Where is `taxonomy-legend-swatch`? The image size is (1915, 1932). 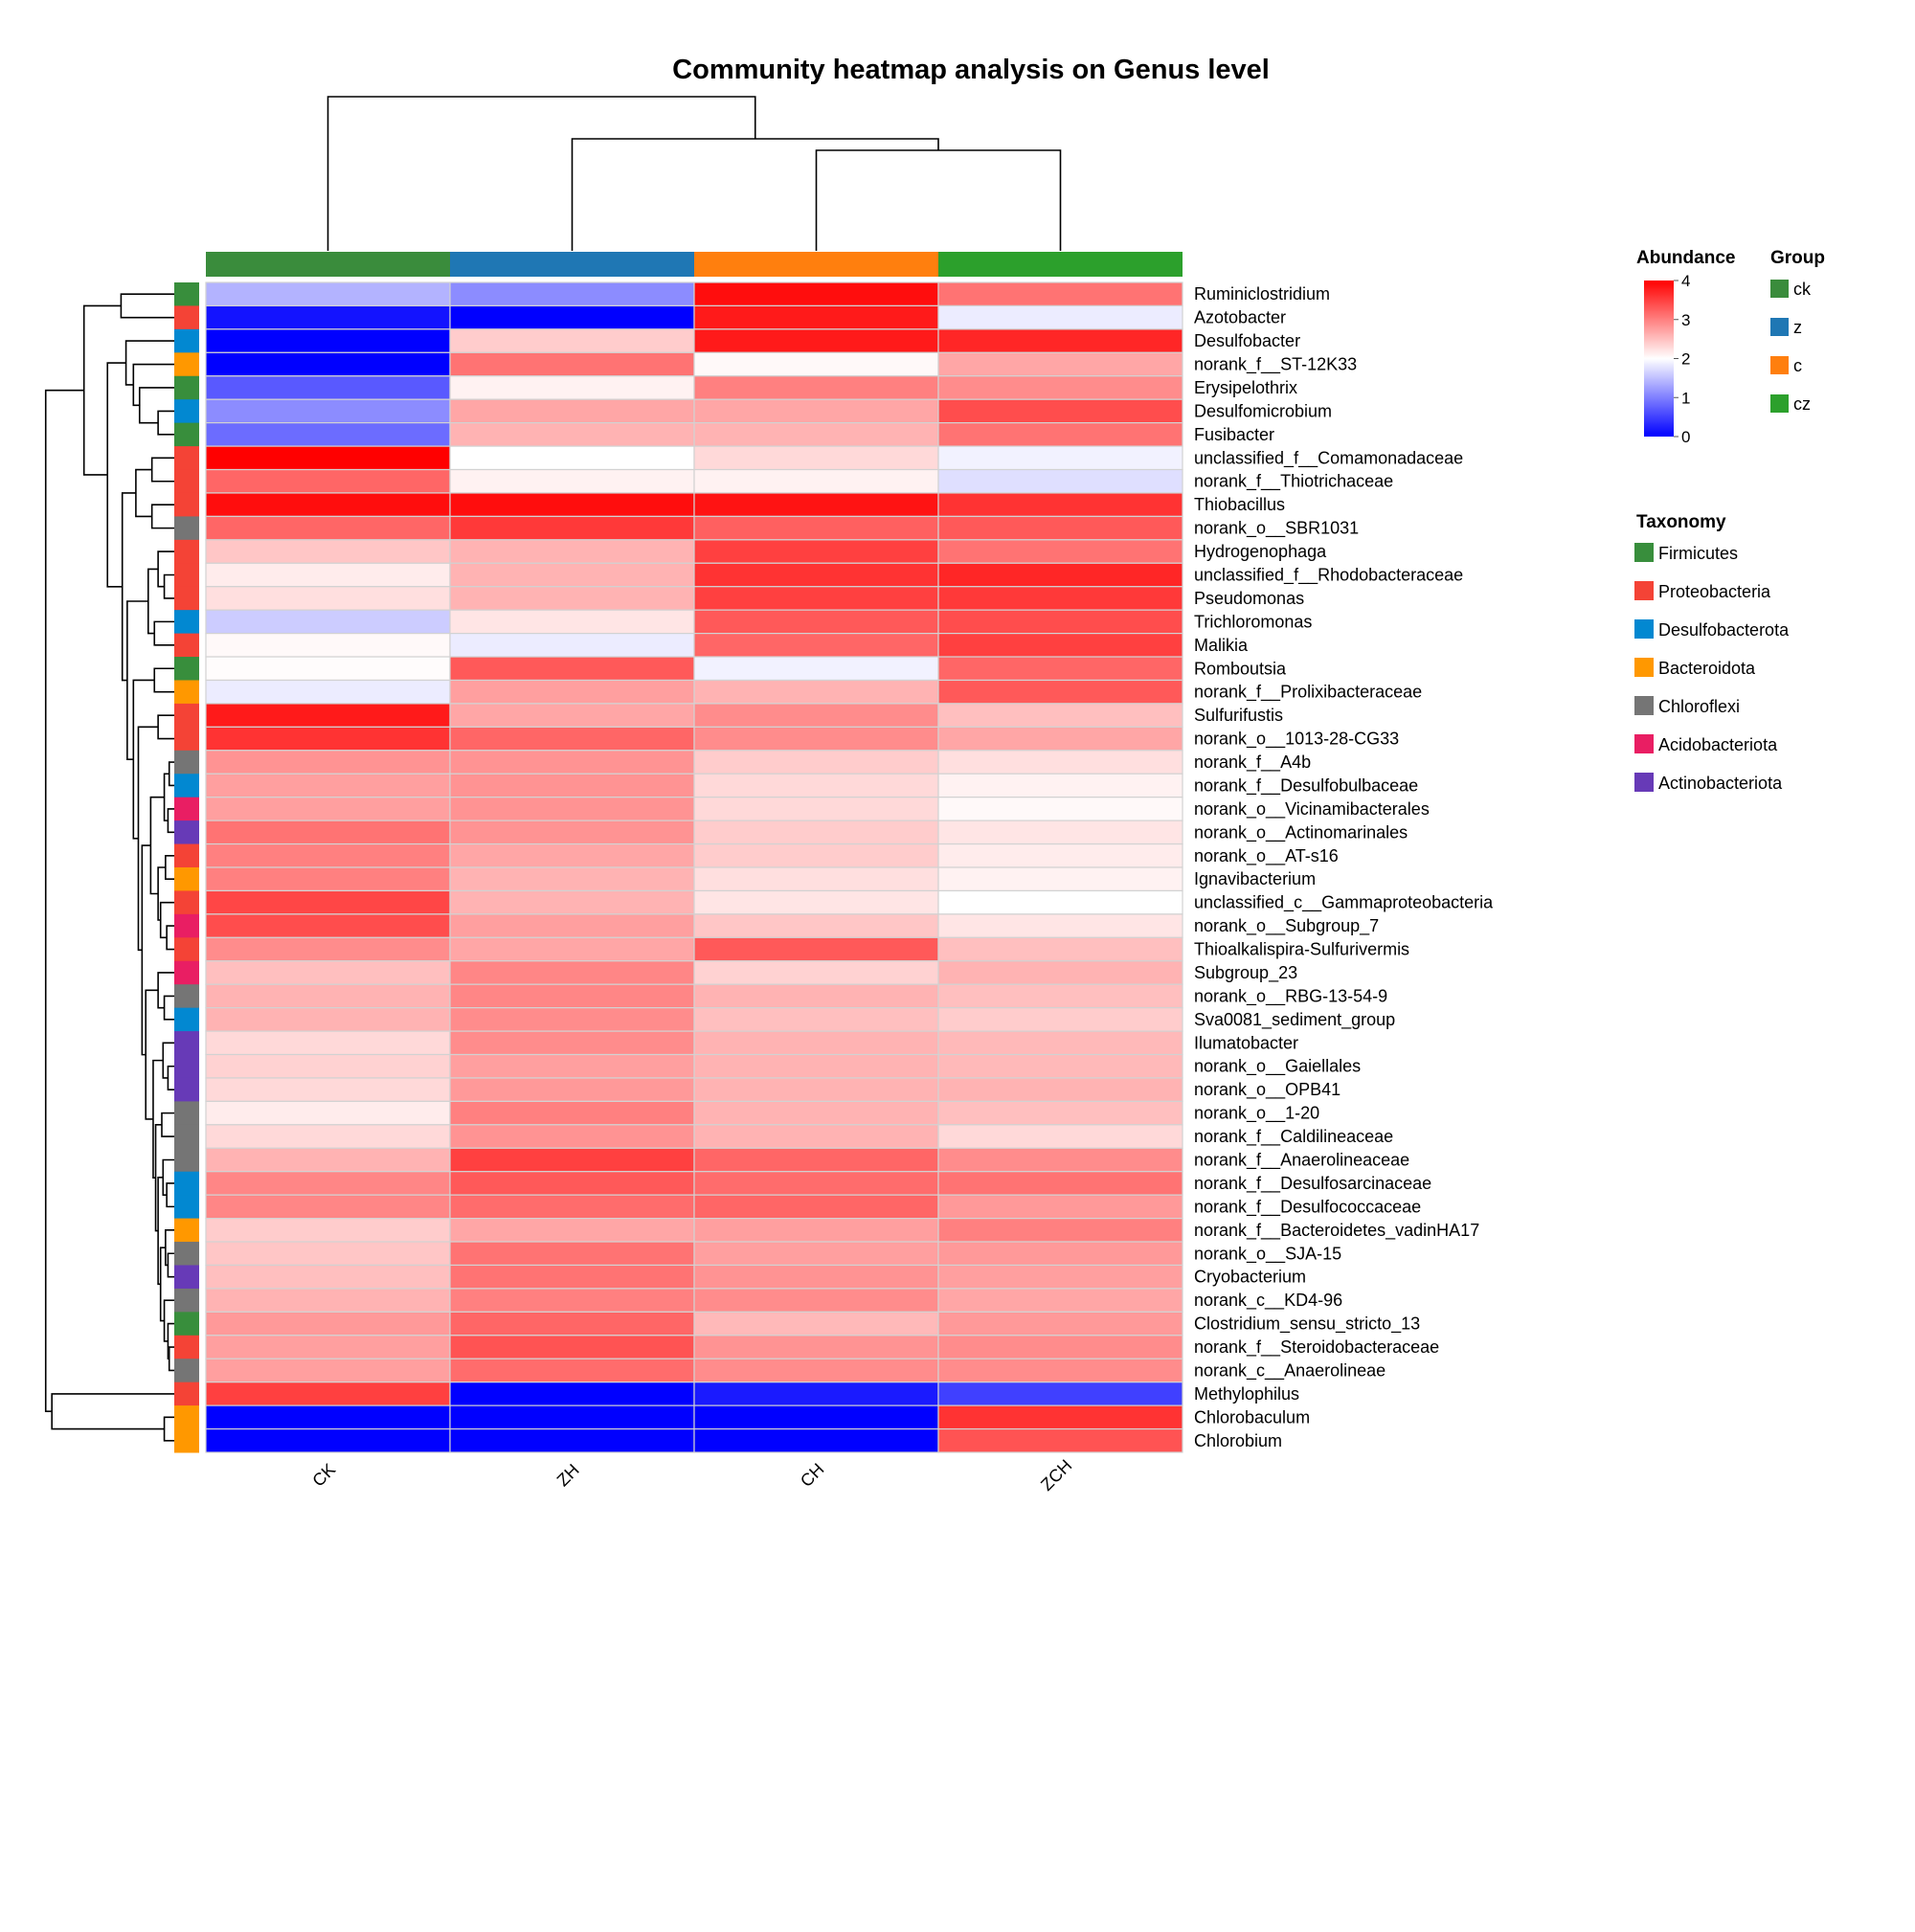
taxonomy-legend-swatch is located at coordinates (1644, 591).